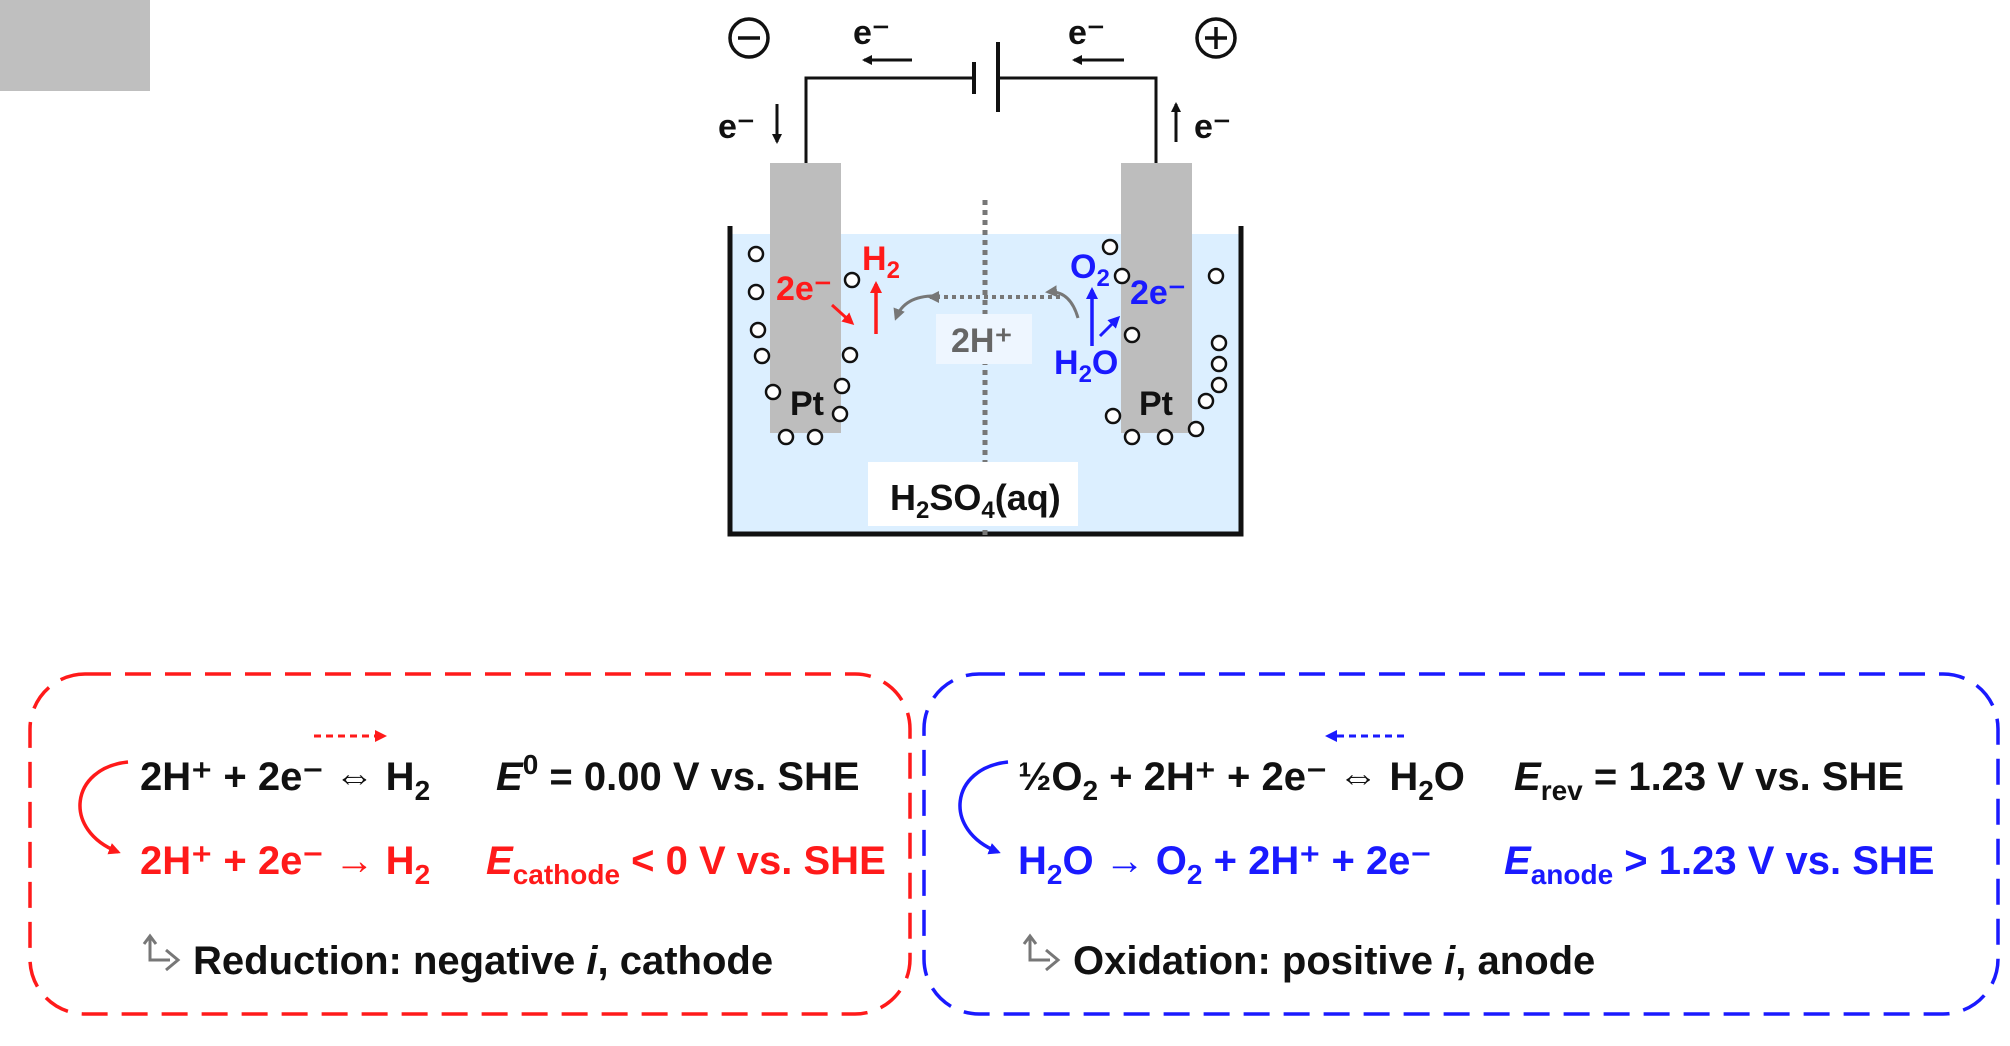 This screenshot has height=1046, width=2010. I want to click on oxidation-curved-arrow, so click(983, 807).